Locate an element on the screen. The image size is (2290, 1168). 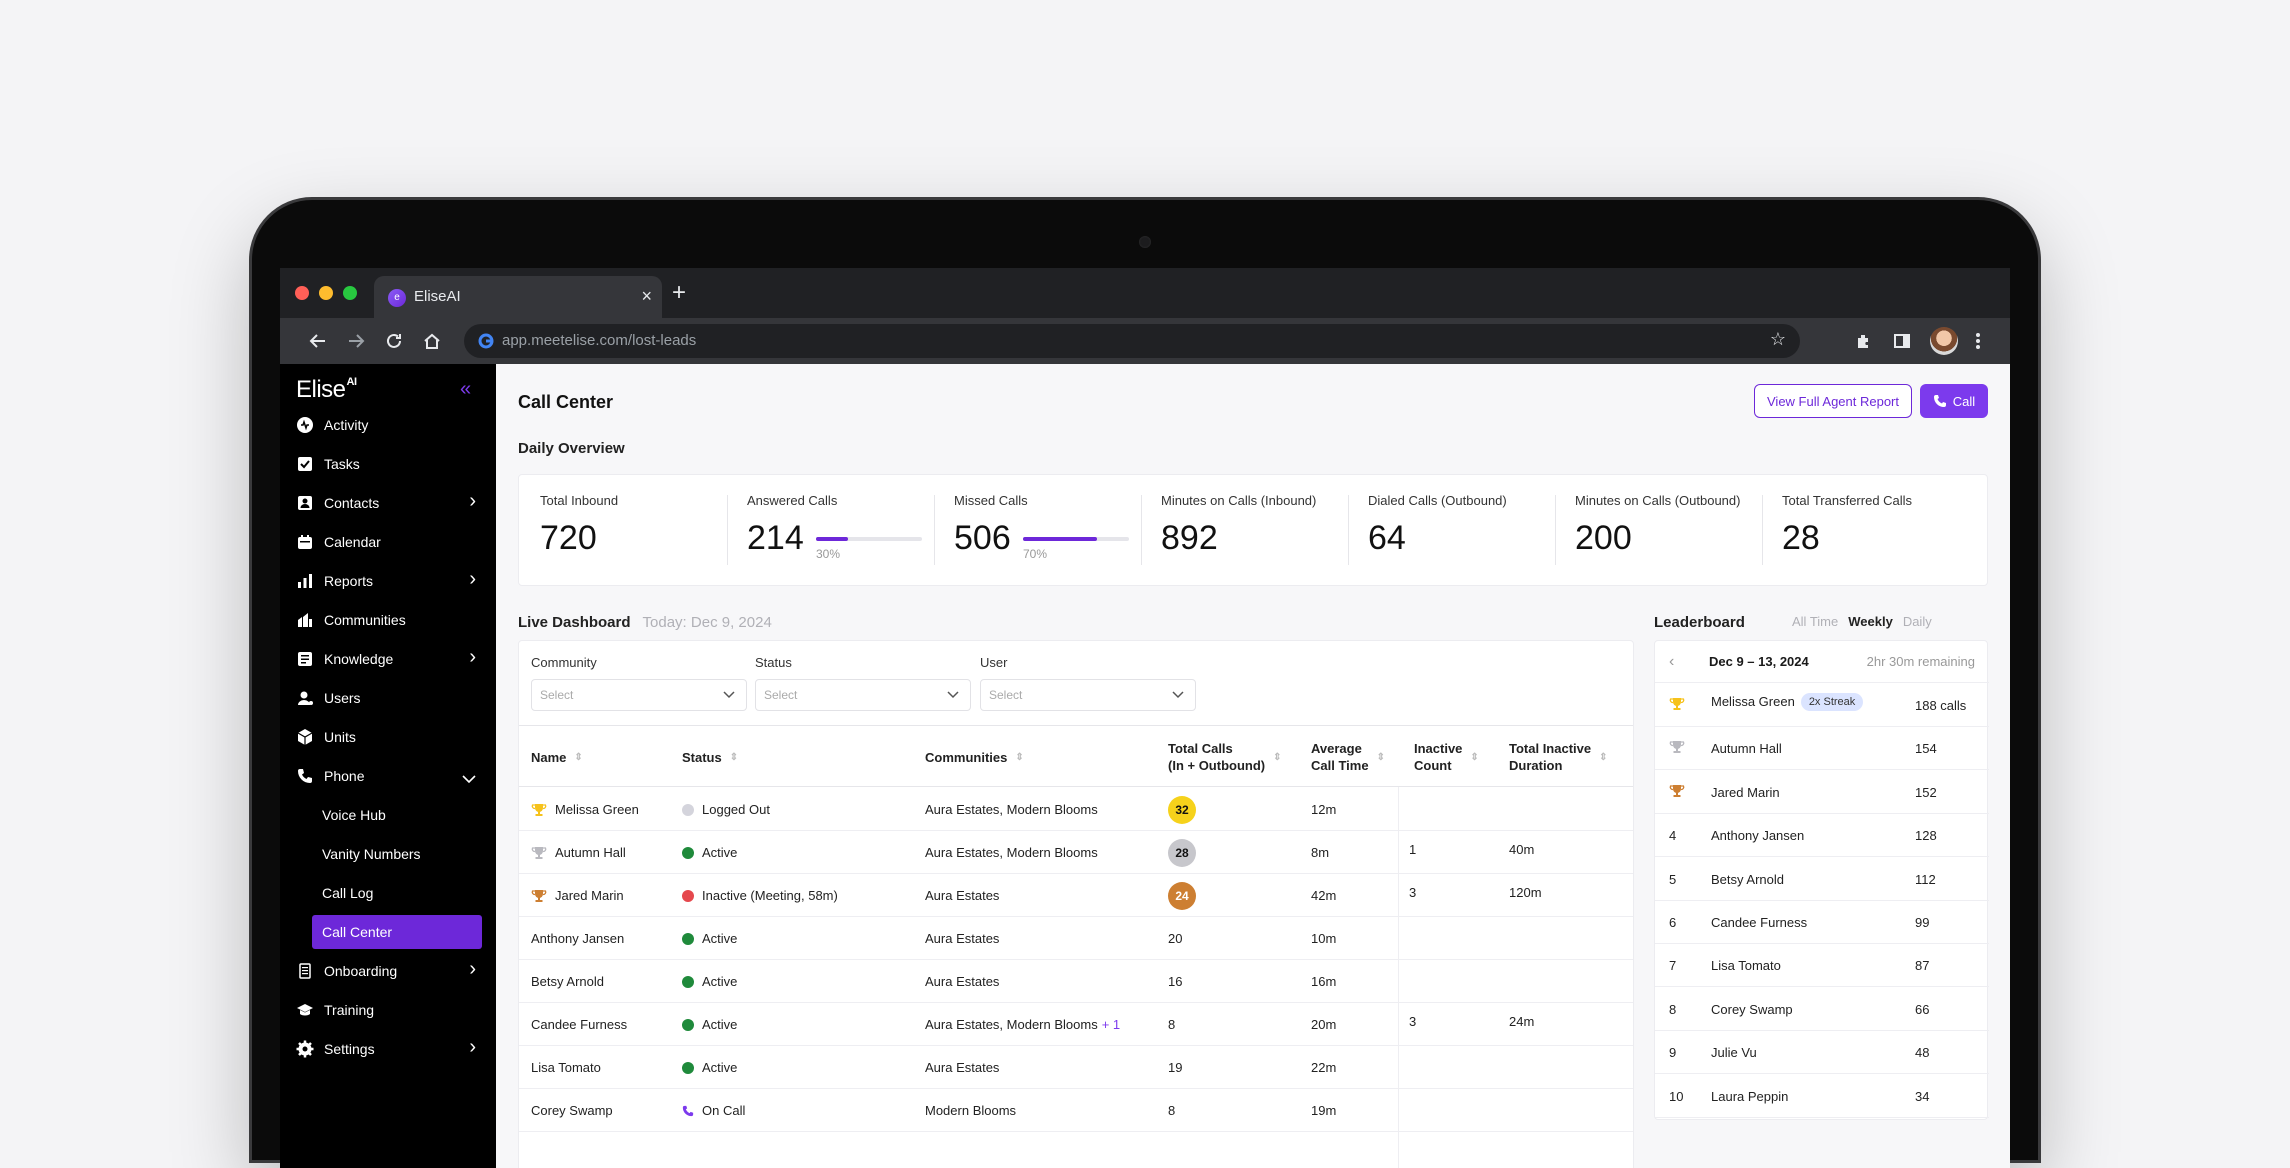
sidebar-item-training: Training is located at coordinates (388, 1010).